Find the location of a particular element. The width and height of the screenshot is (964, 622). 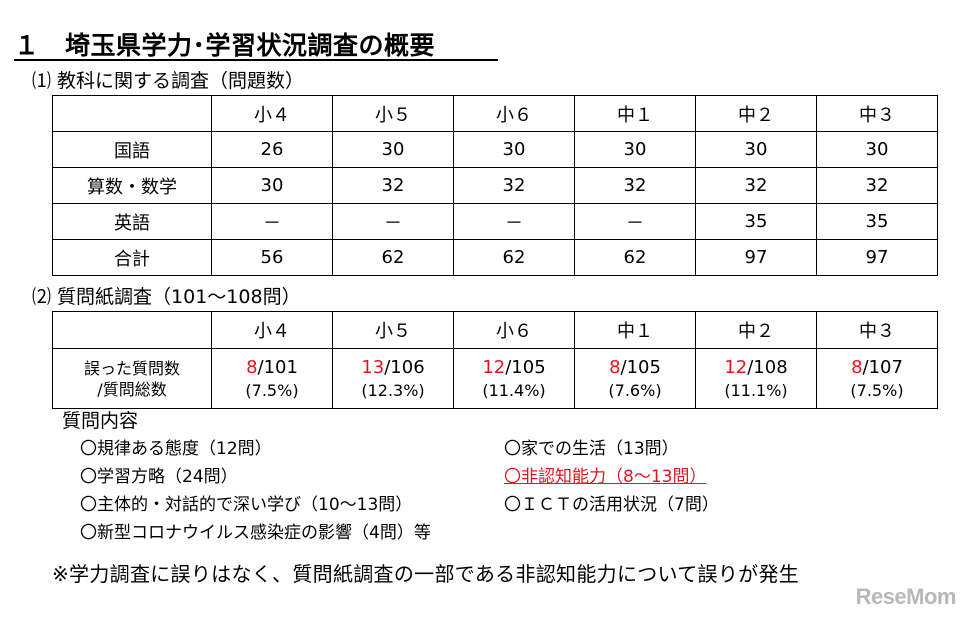

resemom-logo: ReseMom is located at coordinates (906, 596).